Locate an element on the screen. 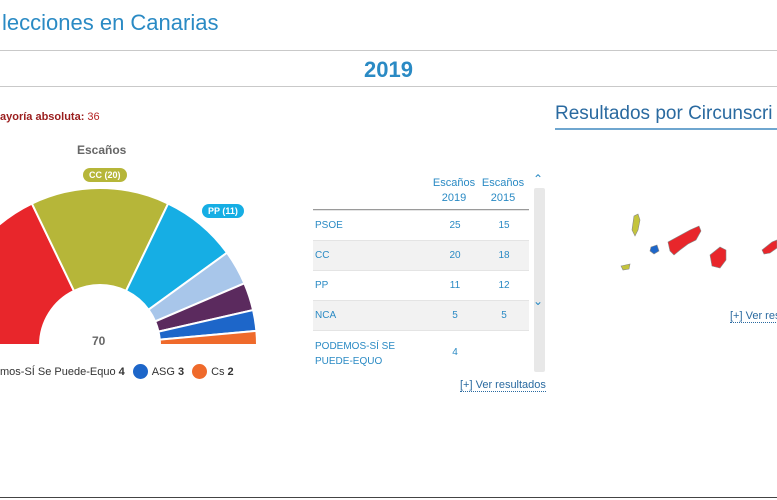 This screenshot has height=500, width=777. table-row: PSOE 25 15 is located at coordinates (421, 225).